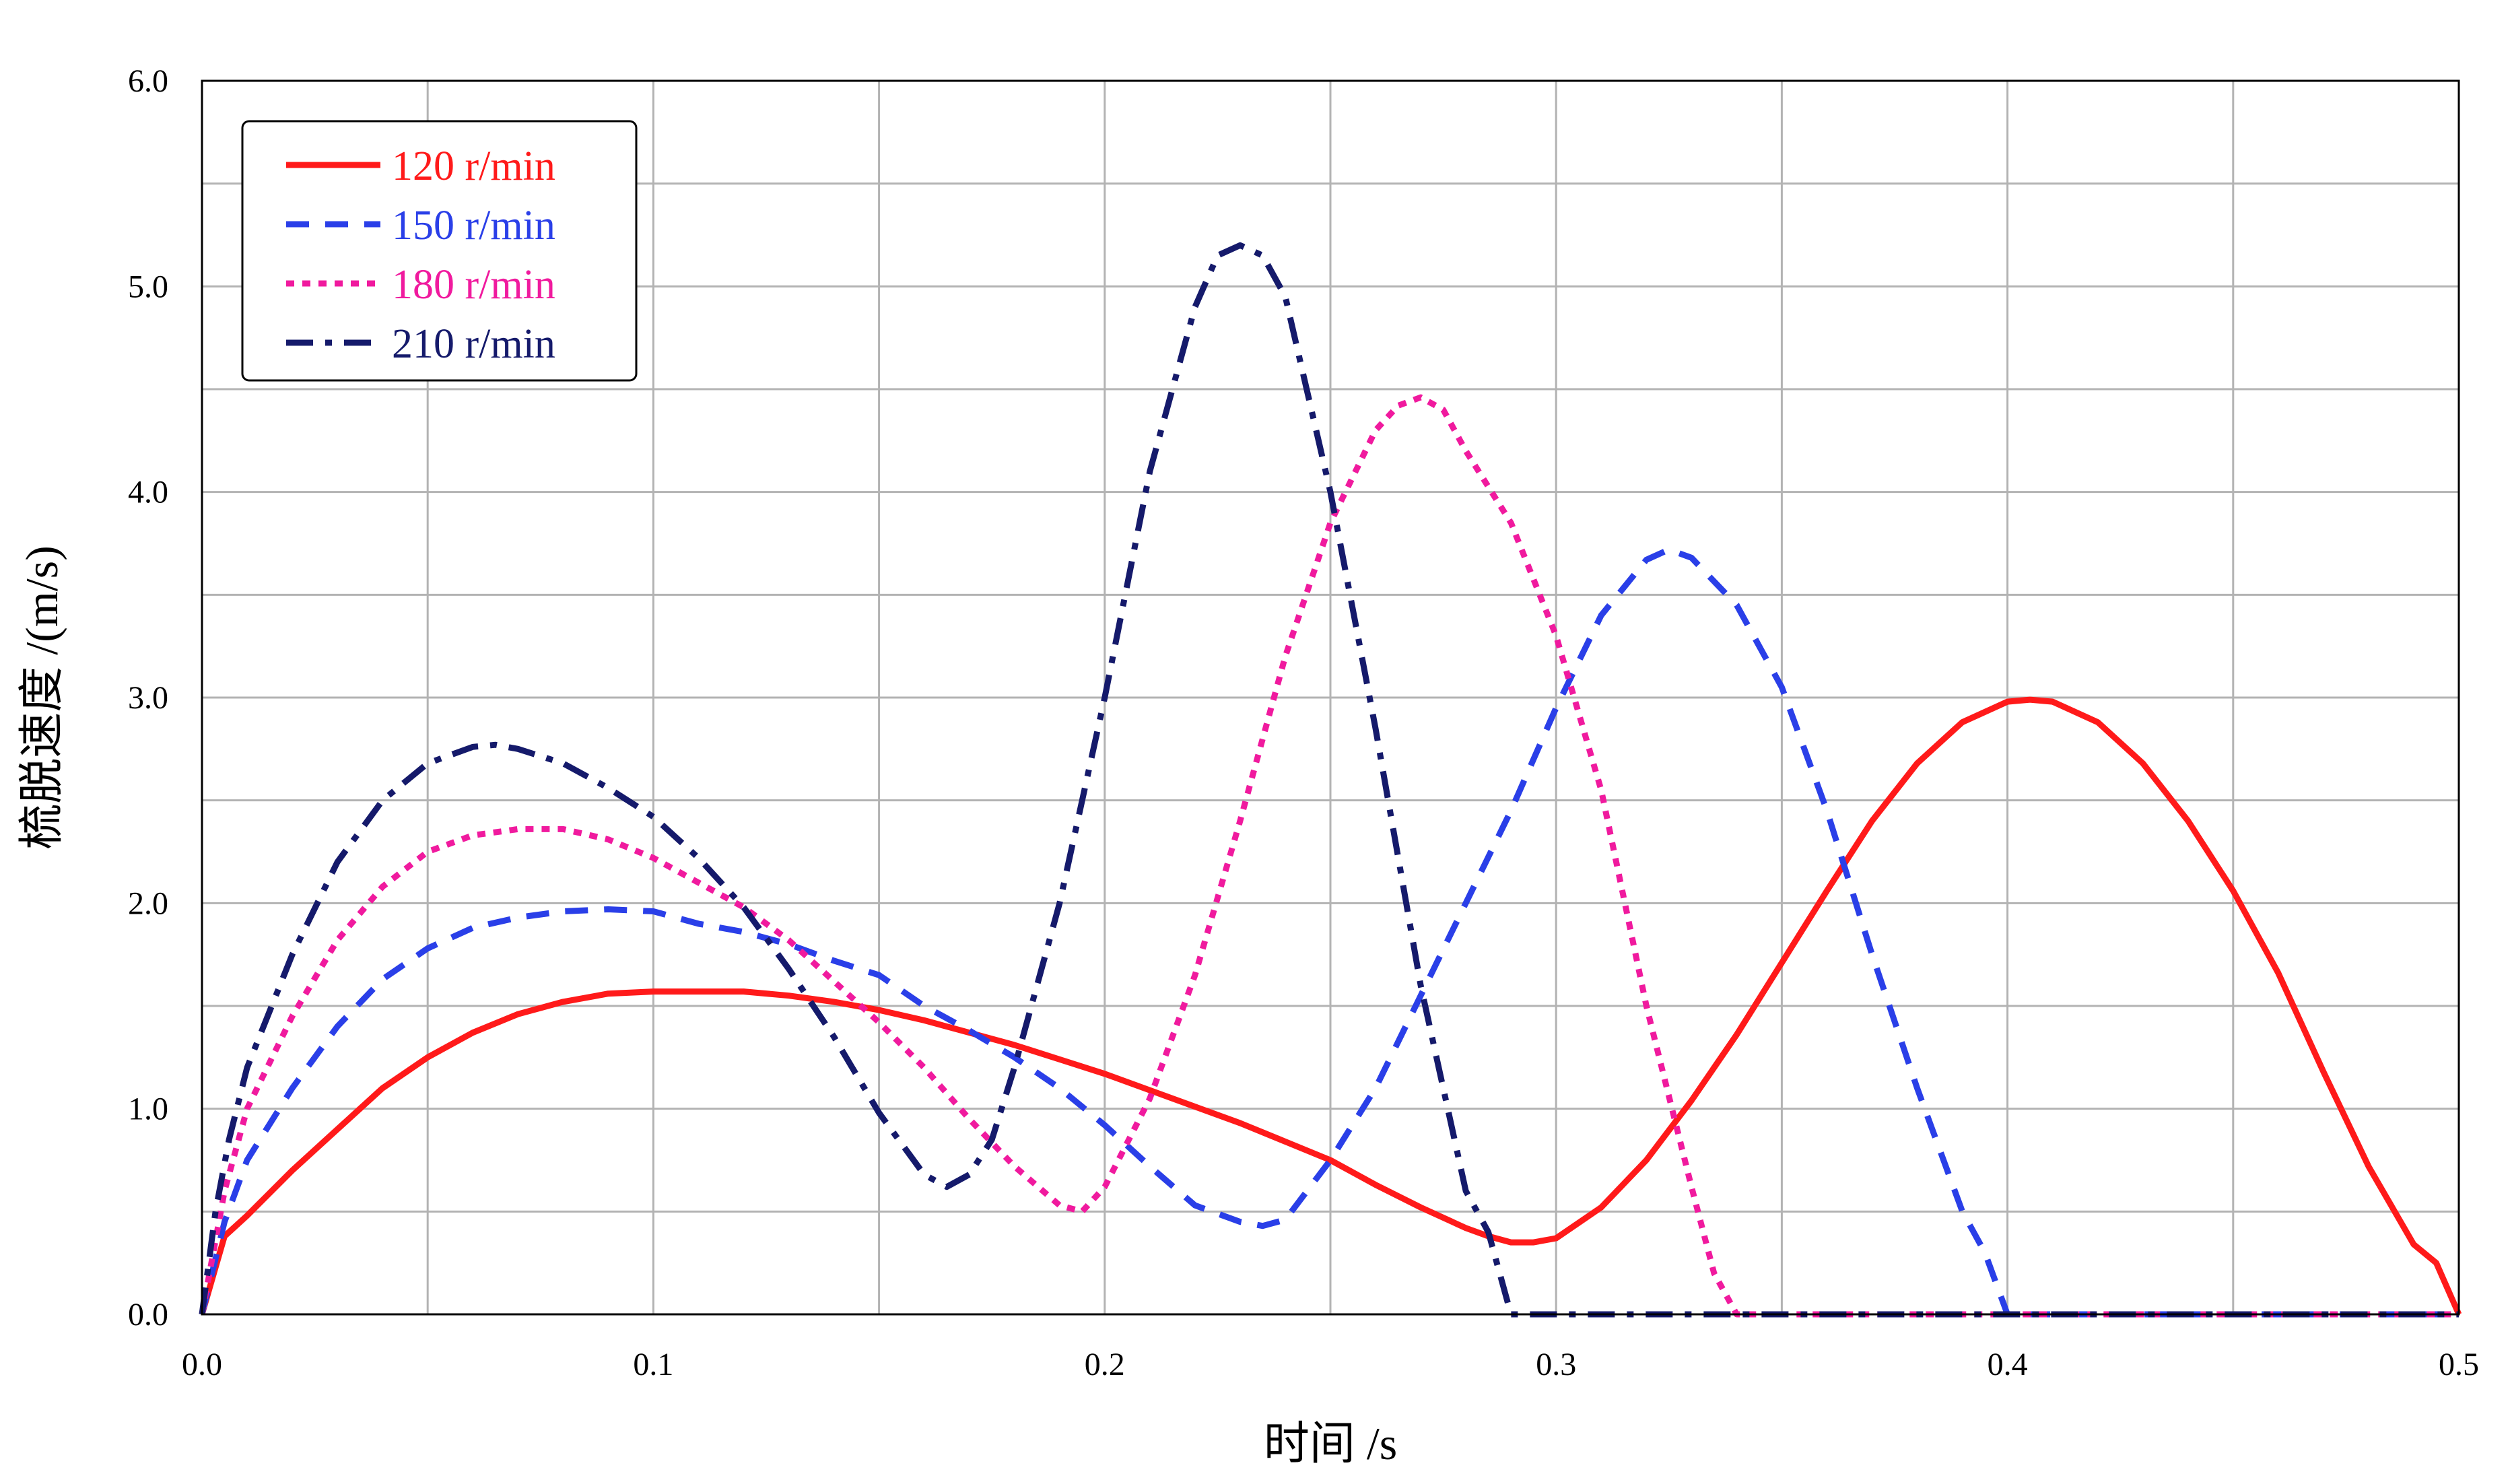  What do you see at coordinates (148, 1109) in the screenshot?
I see `y-tick-label: 1.0` at bounding box center [148, 1109].